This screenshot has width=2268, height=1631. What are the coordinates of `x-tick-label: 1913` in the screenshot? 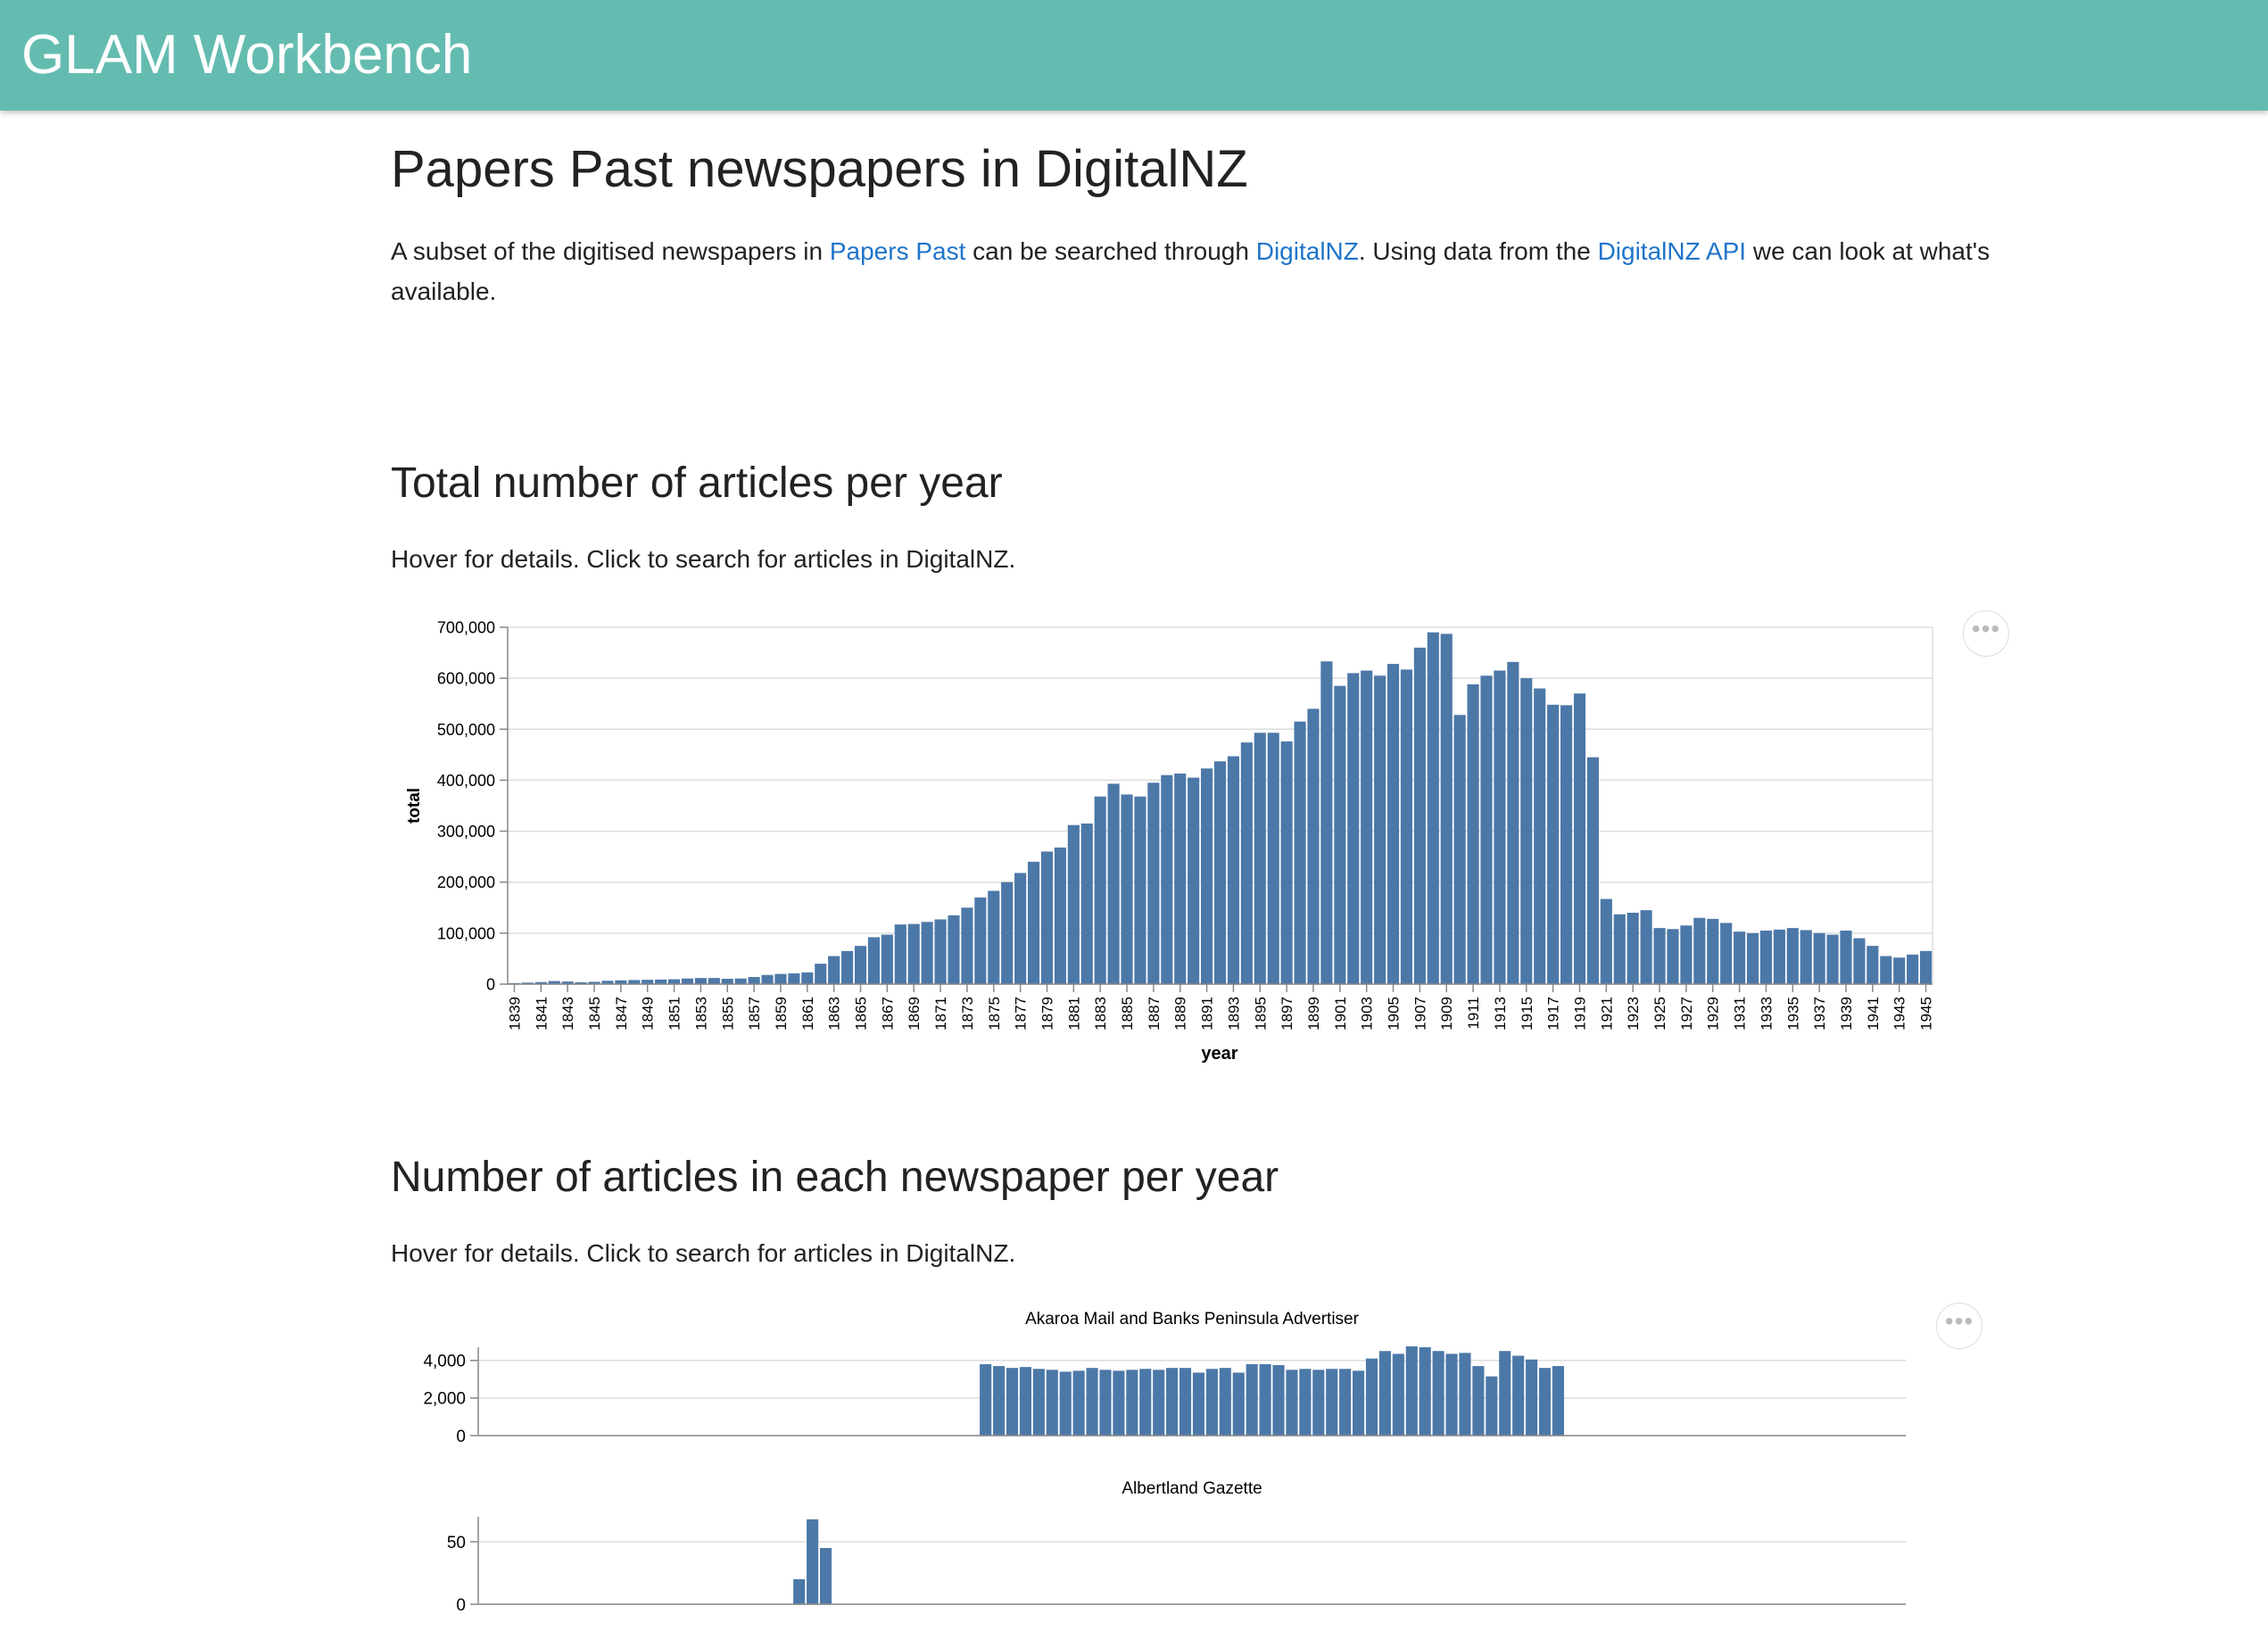 It's located at (1500, 1014).